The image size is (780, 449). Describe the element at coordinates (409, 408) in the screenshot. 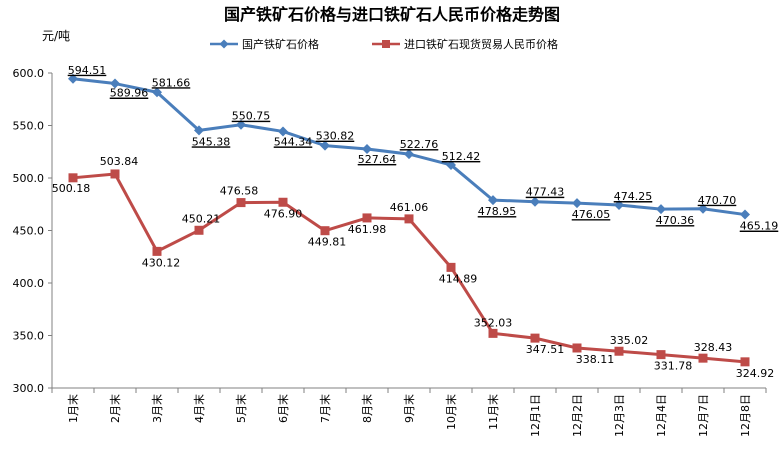

I see `x-tick-label: 9月末` at that location.